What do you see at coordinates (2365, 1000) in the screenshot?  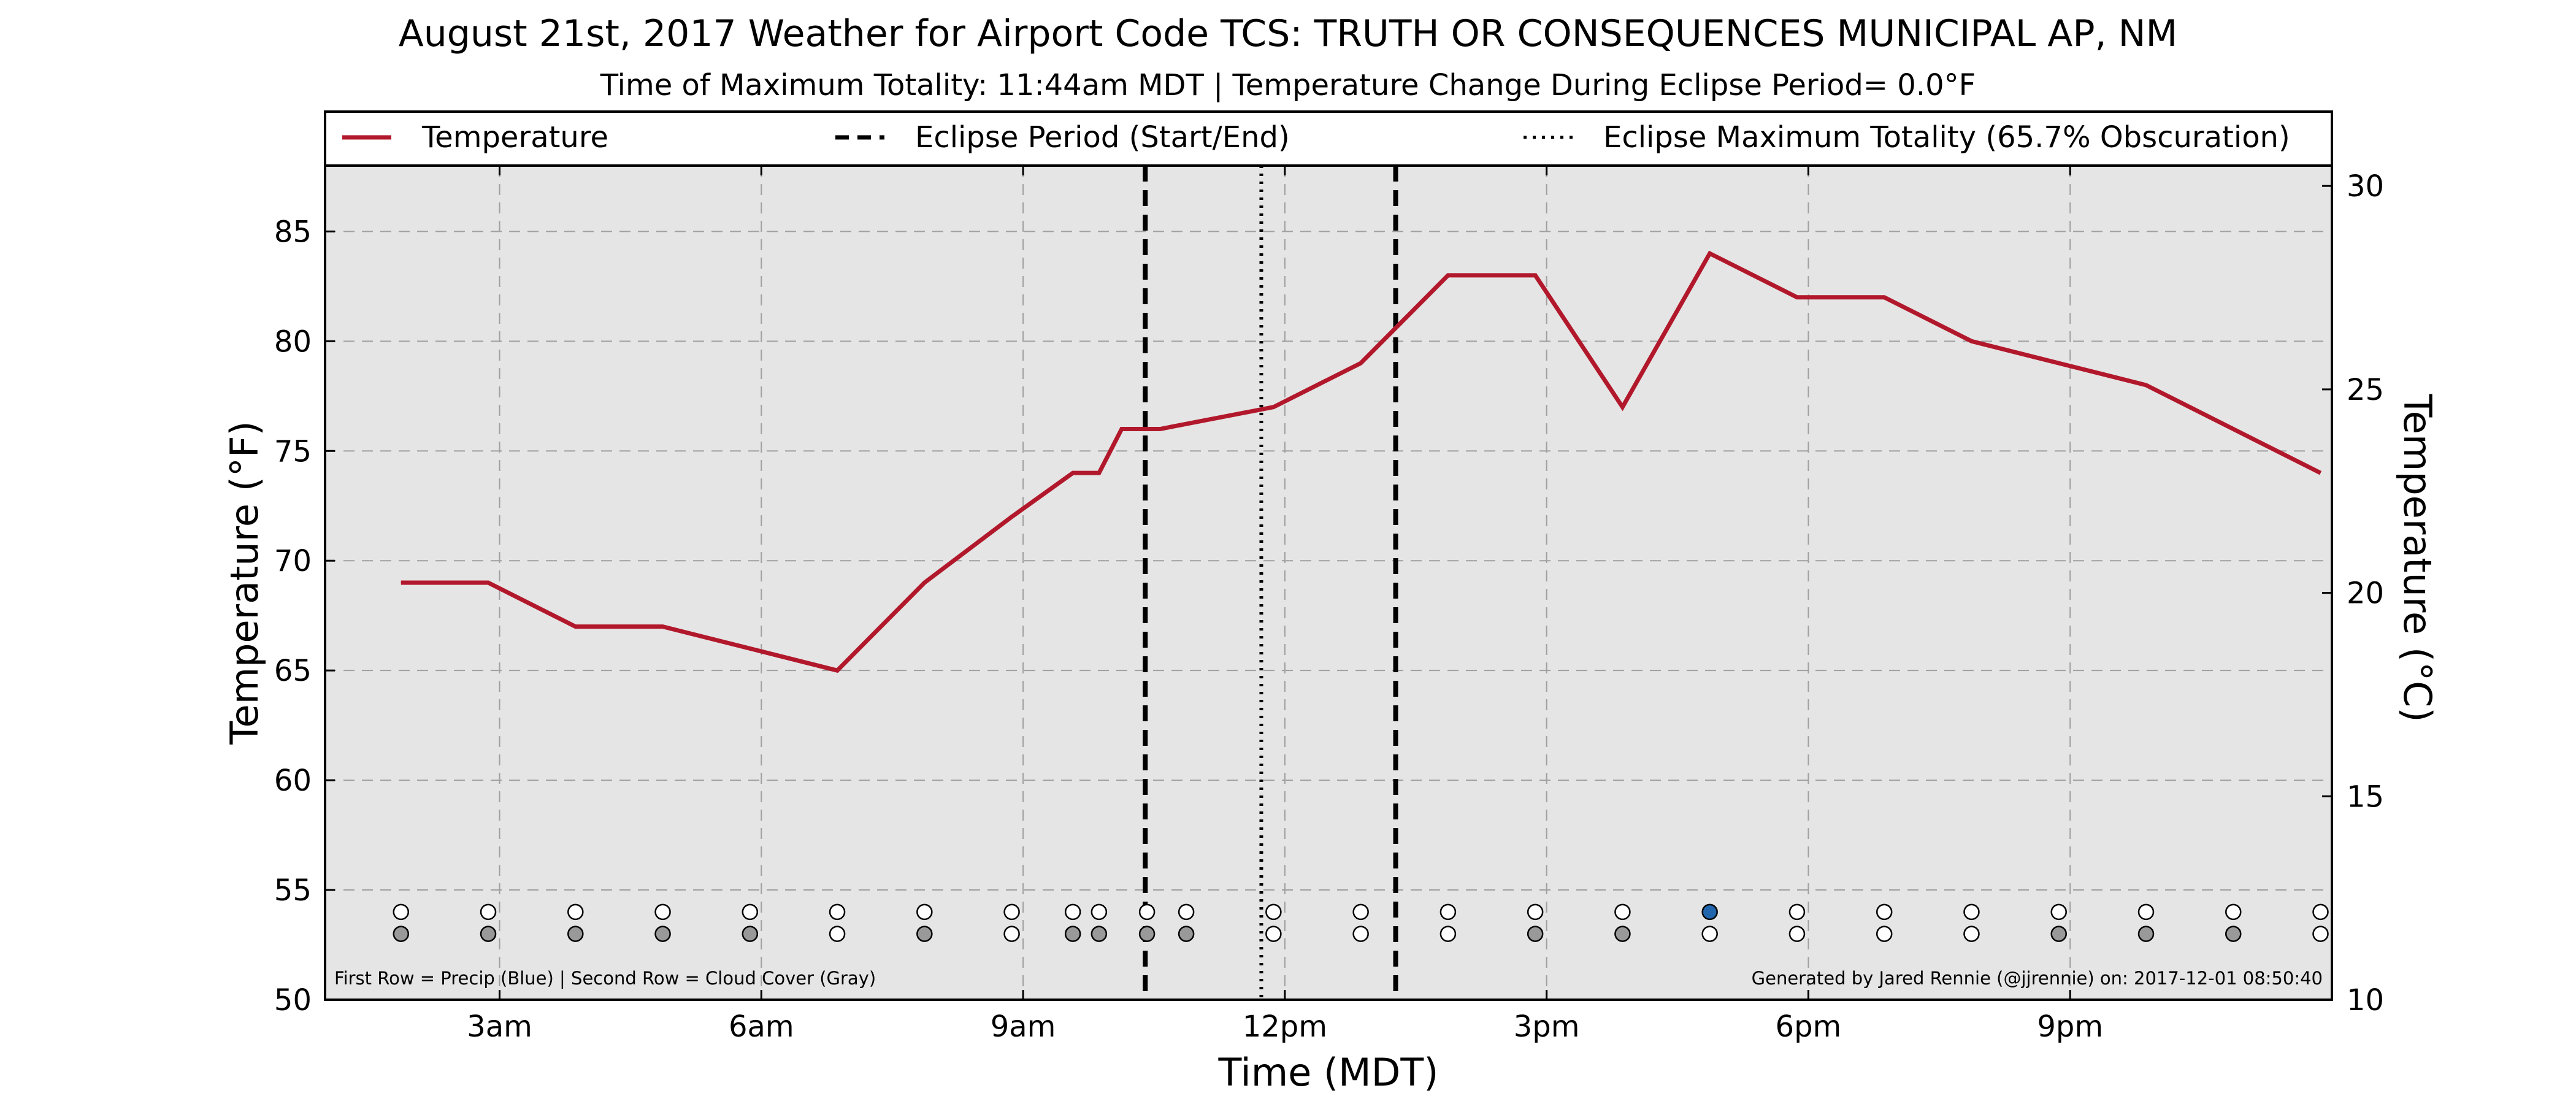 I see `y2-tick-label: 10` at bounding box center [2365, 1000].